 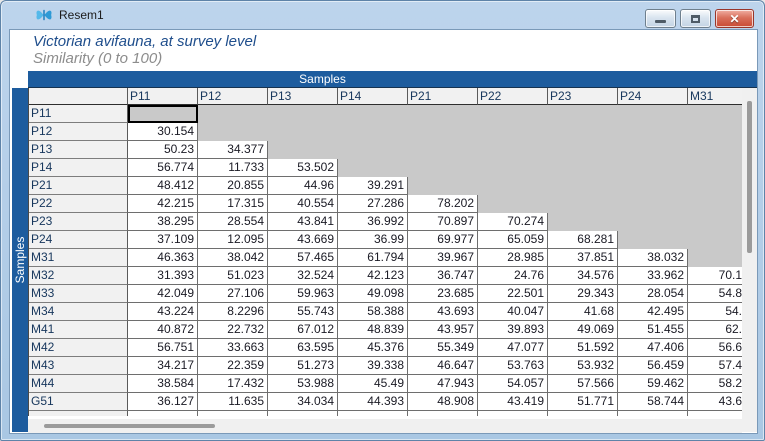 I want to click on column-header-P11: P11, so click(x=163, y=96).